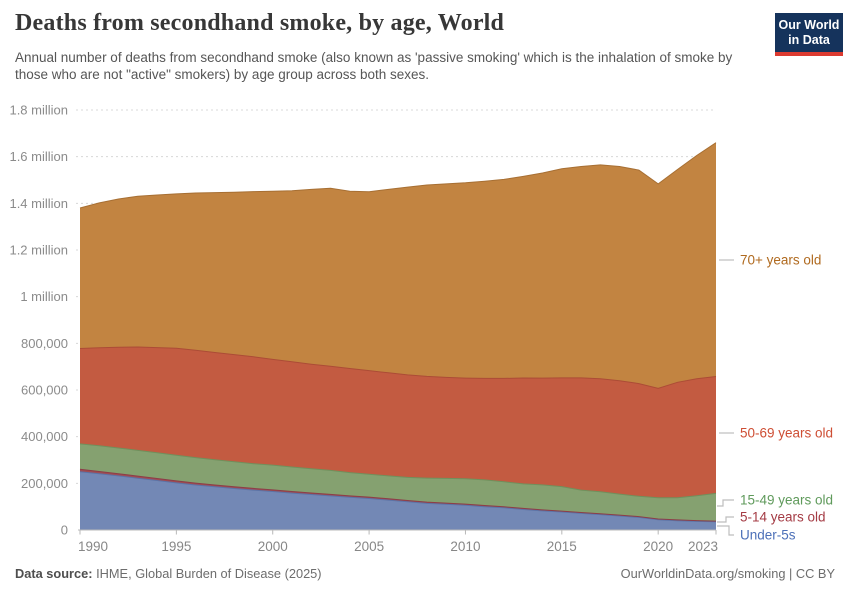 The height and width of the screenshot is (600, 850). Describe the element at coordinates (44, 390) in the screenshot. I see `y-axis-tick-label: 600,000` at that location.